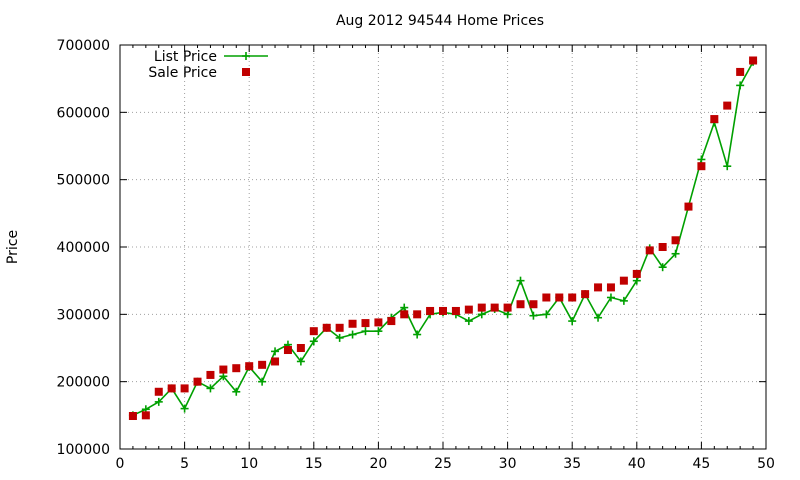 The image size is (800, 480). Describe the element at coordinates (185, 57) in the screenshot. I see `legend-label: List Price` at that location.